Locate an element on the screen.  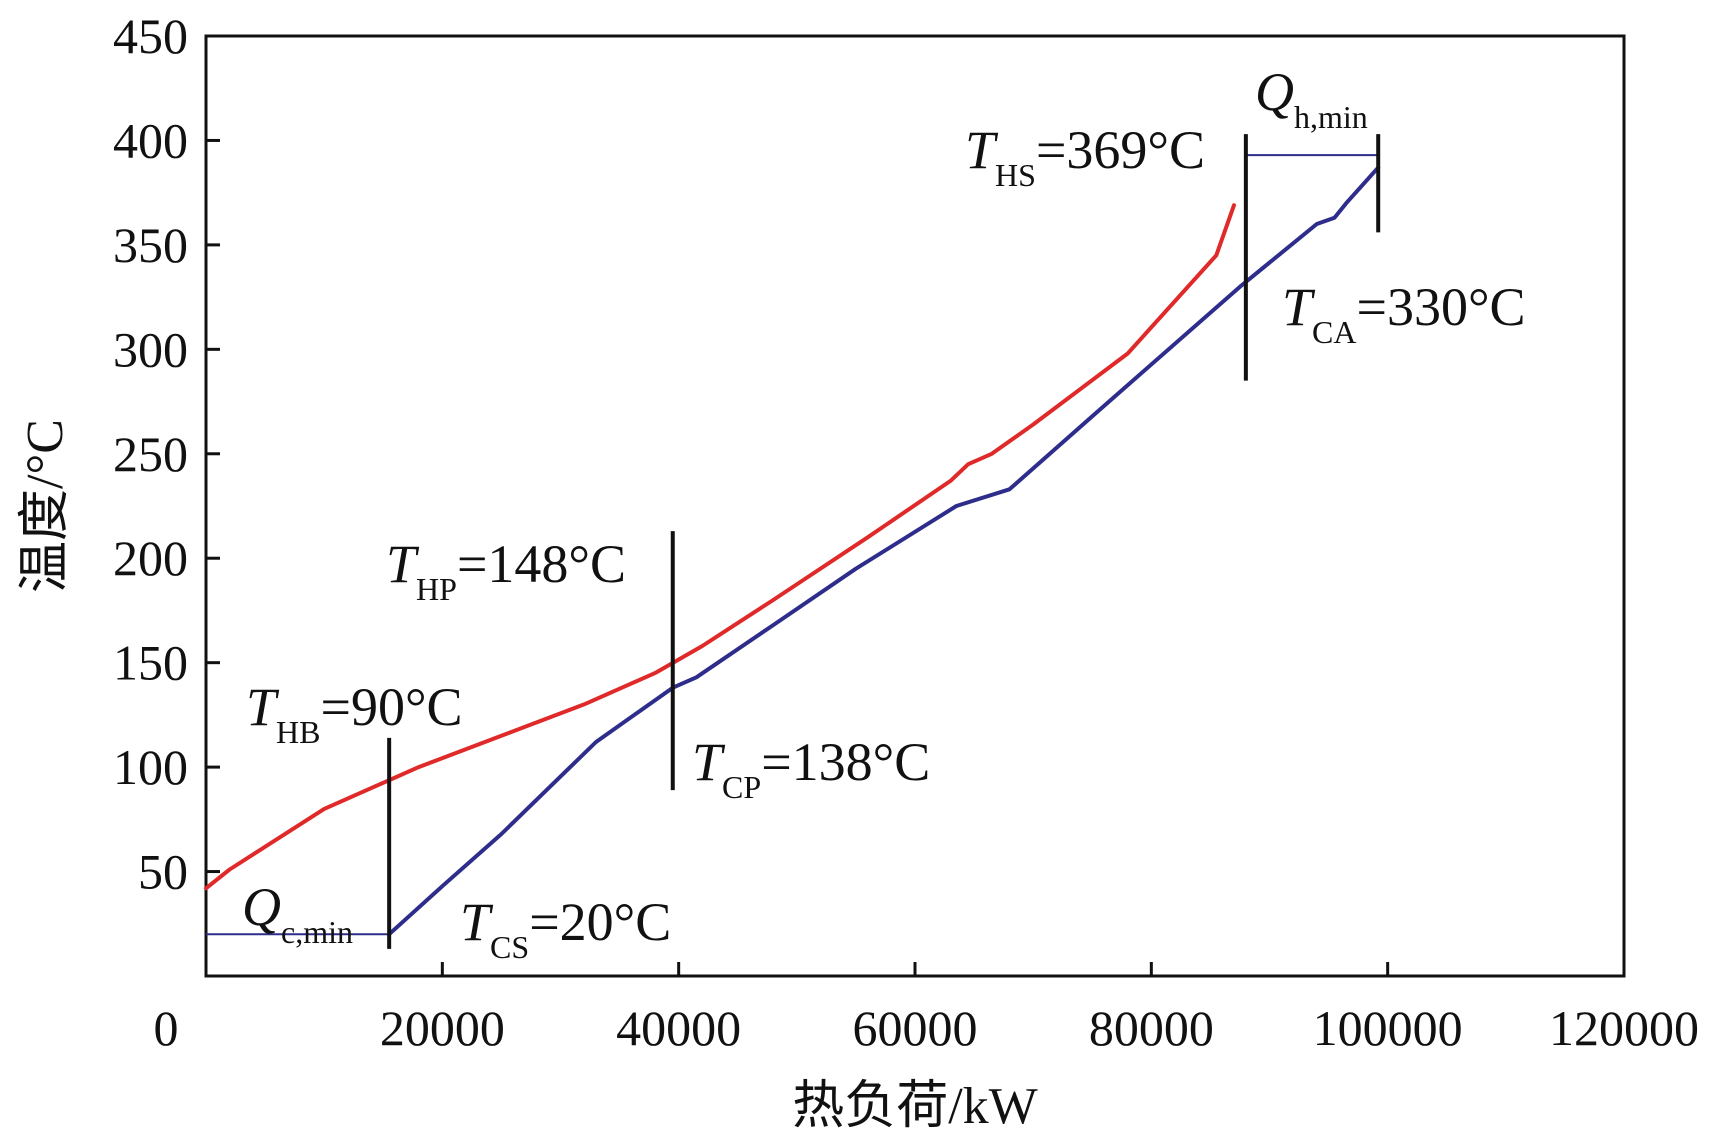
annotation-subscript: c,min is located at coordinates (317, 932).